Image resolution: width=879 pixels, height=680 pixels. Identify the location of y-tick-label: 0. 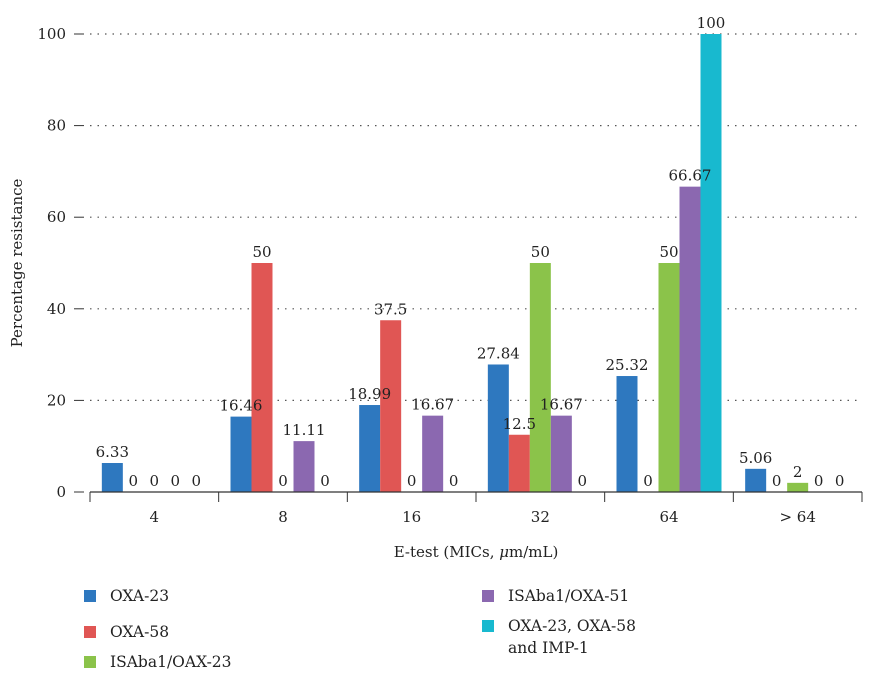
(61, 492).